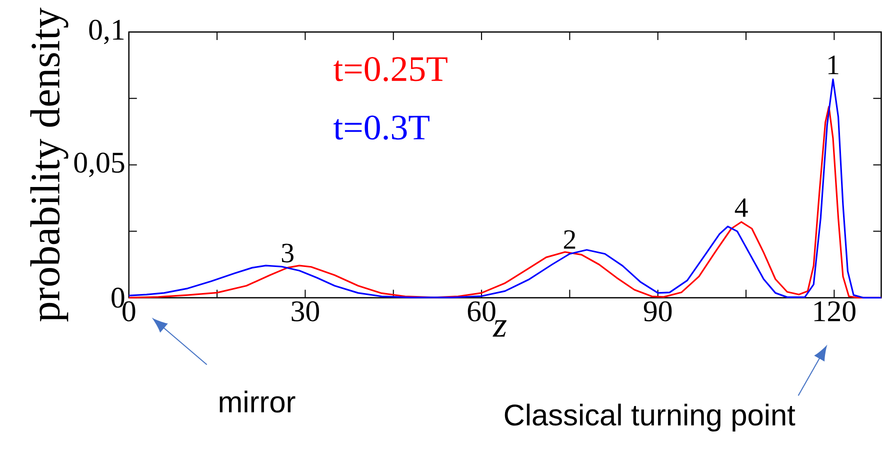  I want to click on annotation: 3, so click(288, 253).